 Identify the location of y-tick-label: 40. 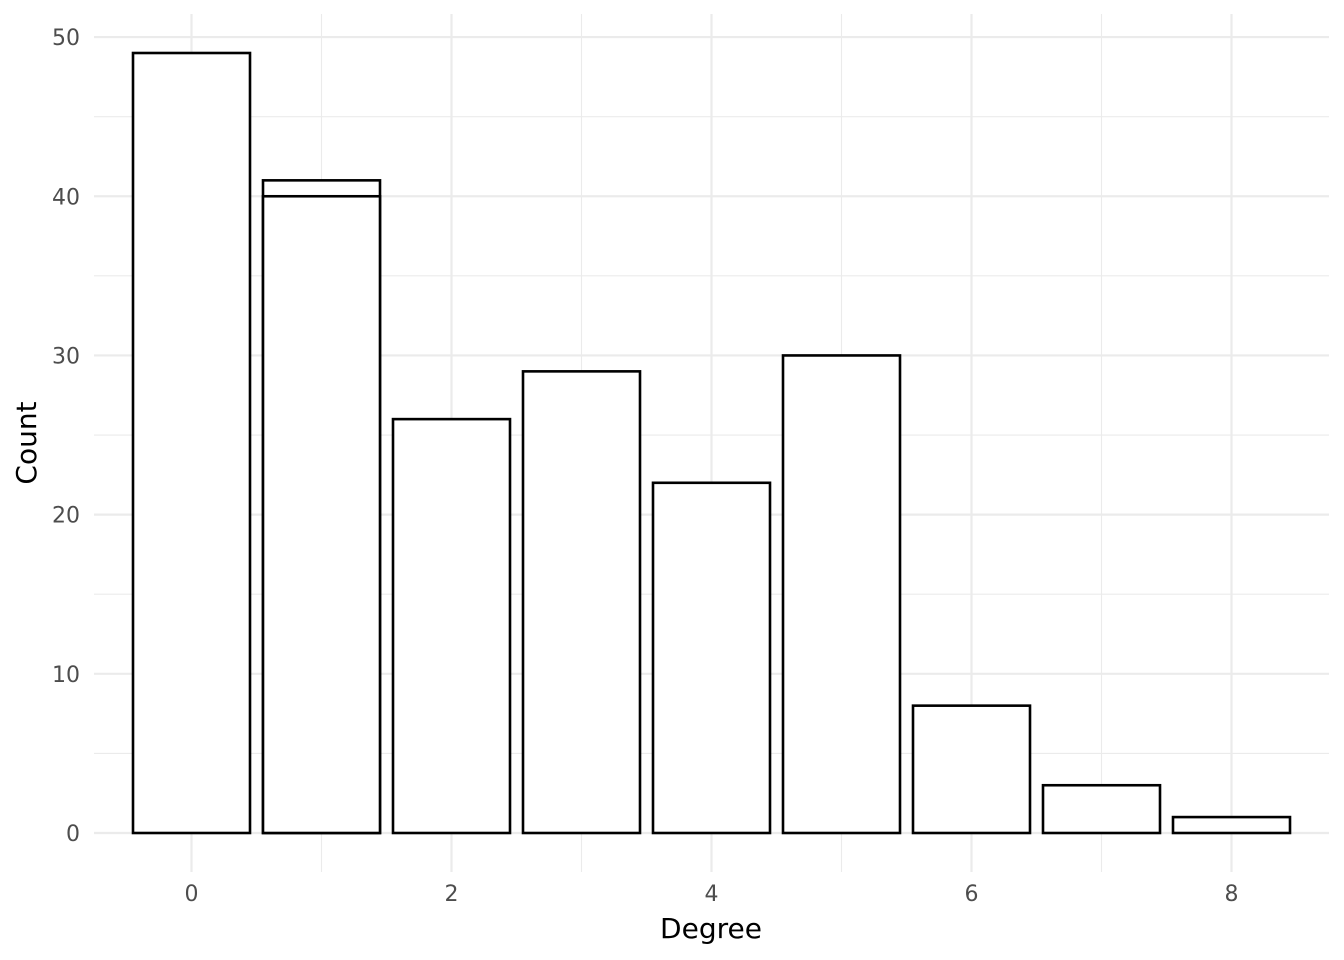
(66, 197).